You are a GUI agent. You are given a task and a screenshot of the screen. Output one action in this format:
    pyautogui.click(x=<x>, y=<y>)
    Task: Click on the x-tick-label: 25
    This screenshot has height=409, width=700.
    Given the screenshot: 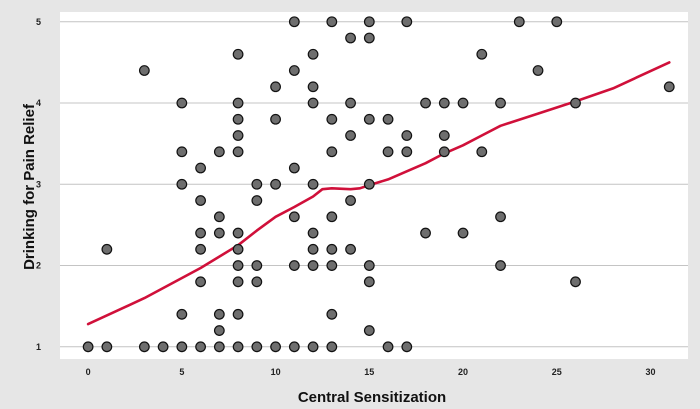 What is the action you would take?
    pyautogui.click(x=557, y=372)
    